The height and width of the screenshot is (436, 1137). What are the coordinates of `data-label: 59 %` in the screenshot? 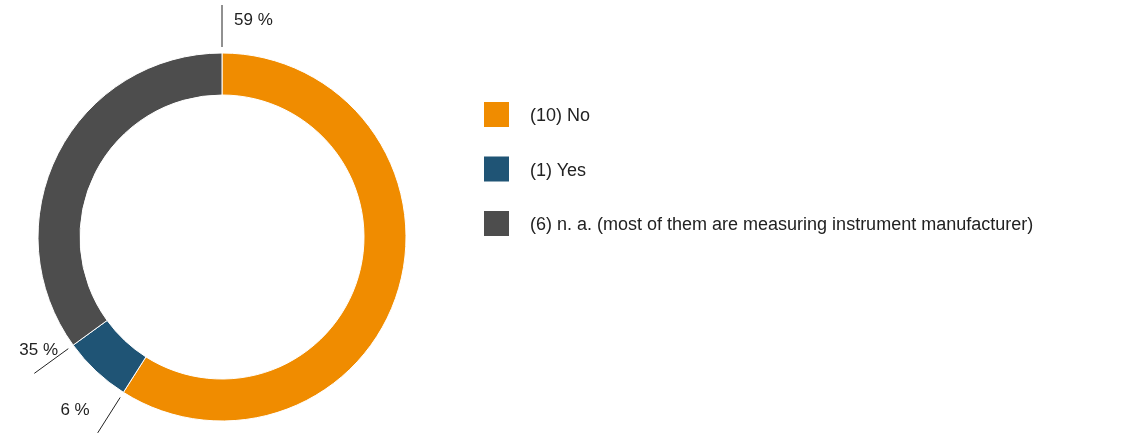 It's located at (253, 19).